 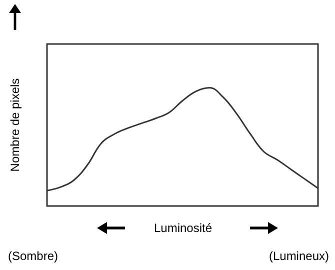 What do you see at coordinates (15, 125) in the screenshot?
I see `y-axis-title: Nombre de pixels` at bounding box center [15, 125].